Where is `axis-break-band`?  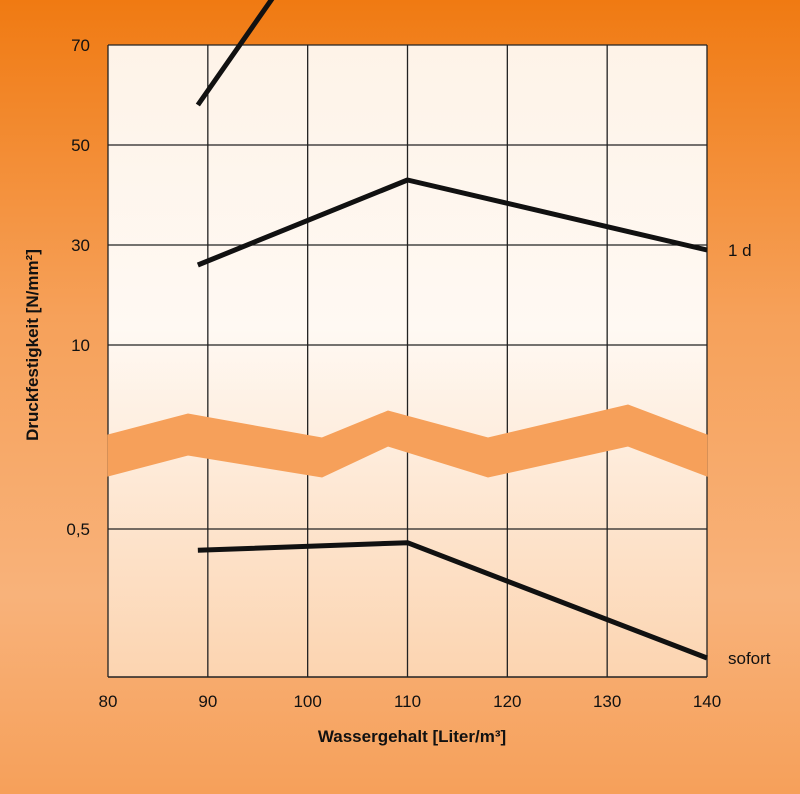 axis-break-band is located at coordinates (407, 441).